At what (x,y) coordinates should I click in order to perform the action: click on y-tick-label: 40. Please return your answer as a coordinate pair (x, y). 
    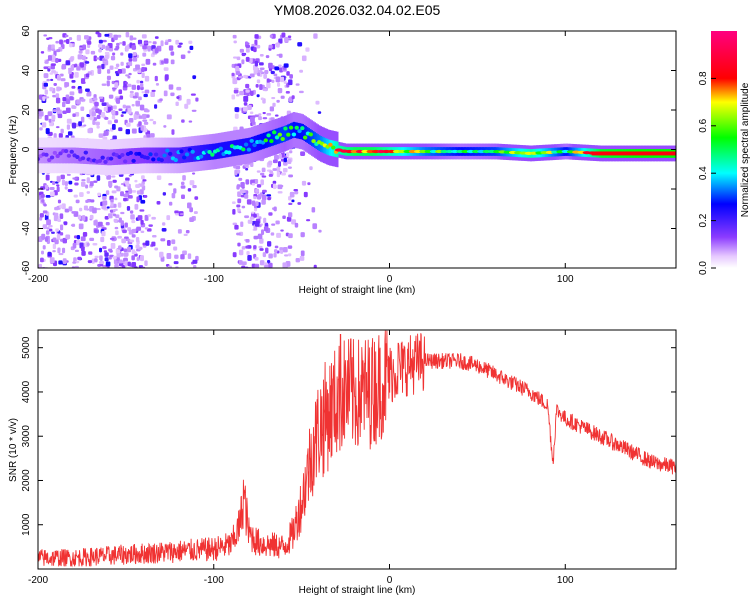
    Looking at the image, I should click on (26, 71).